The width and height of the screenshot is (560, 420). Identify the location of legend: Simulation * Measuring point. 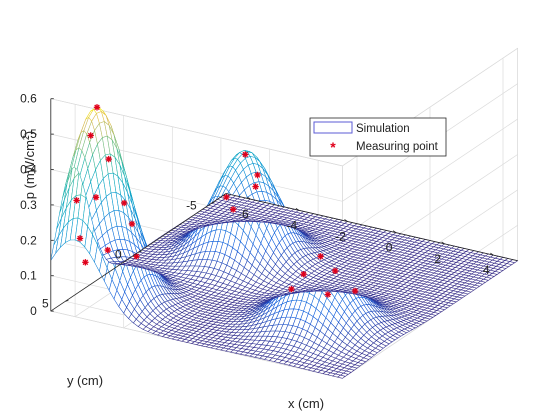
(378, 137).